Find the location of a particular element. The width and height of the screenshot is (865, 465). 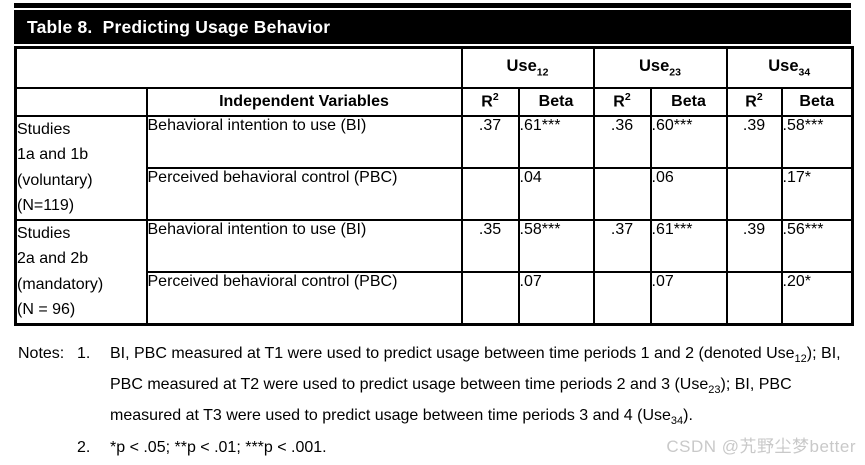

independent-variables-header: Independent Variables is located at coordinates (304, 101).